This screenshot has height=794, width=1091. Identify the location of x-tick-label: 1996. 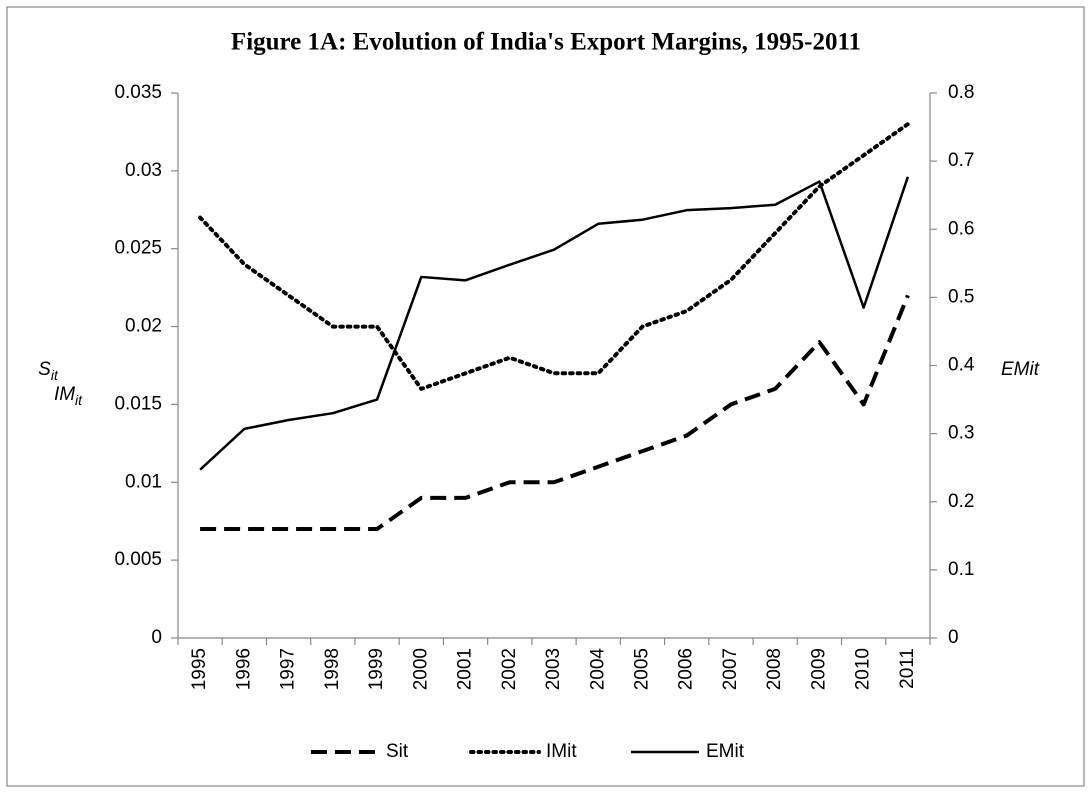
(243, 669).